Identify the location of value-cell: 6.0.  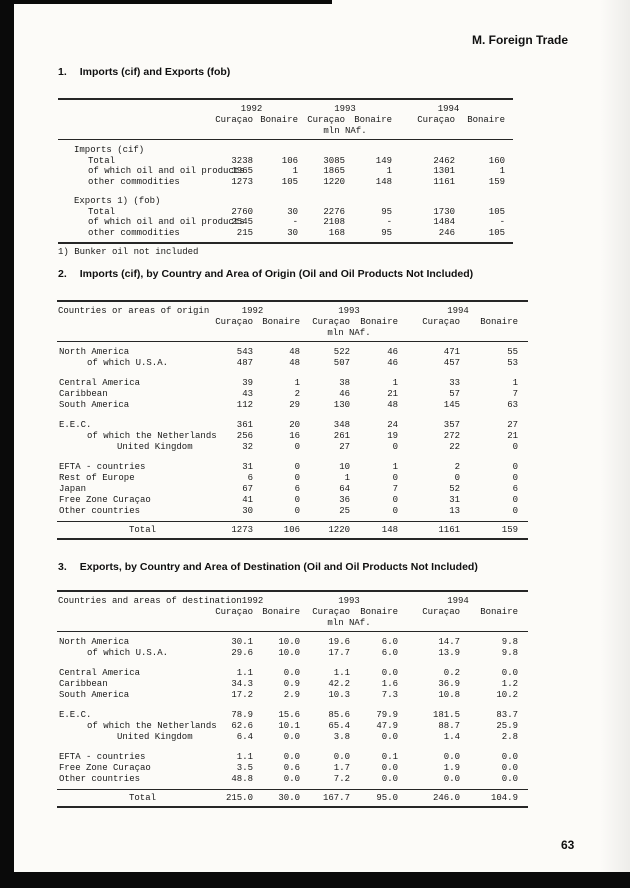
(389, 653).